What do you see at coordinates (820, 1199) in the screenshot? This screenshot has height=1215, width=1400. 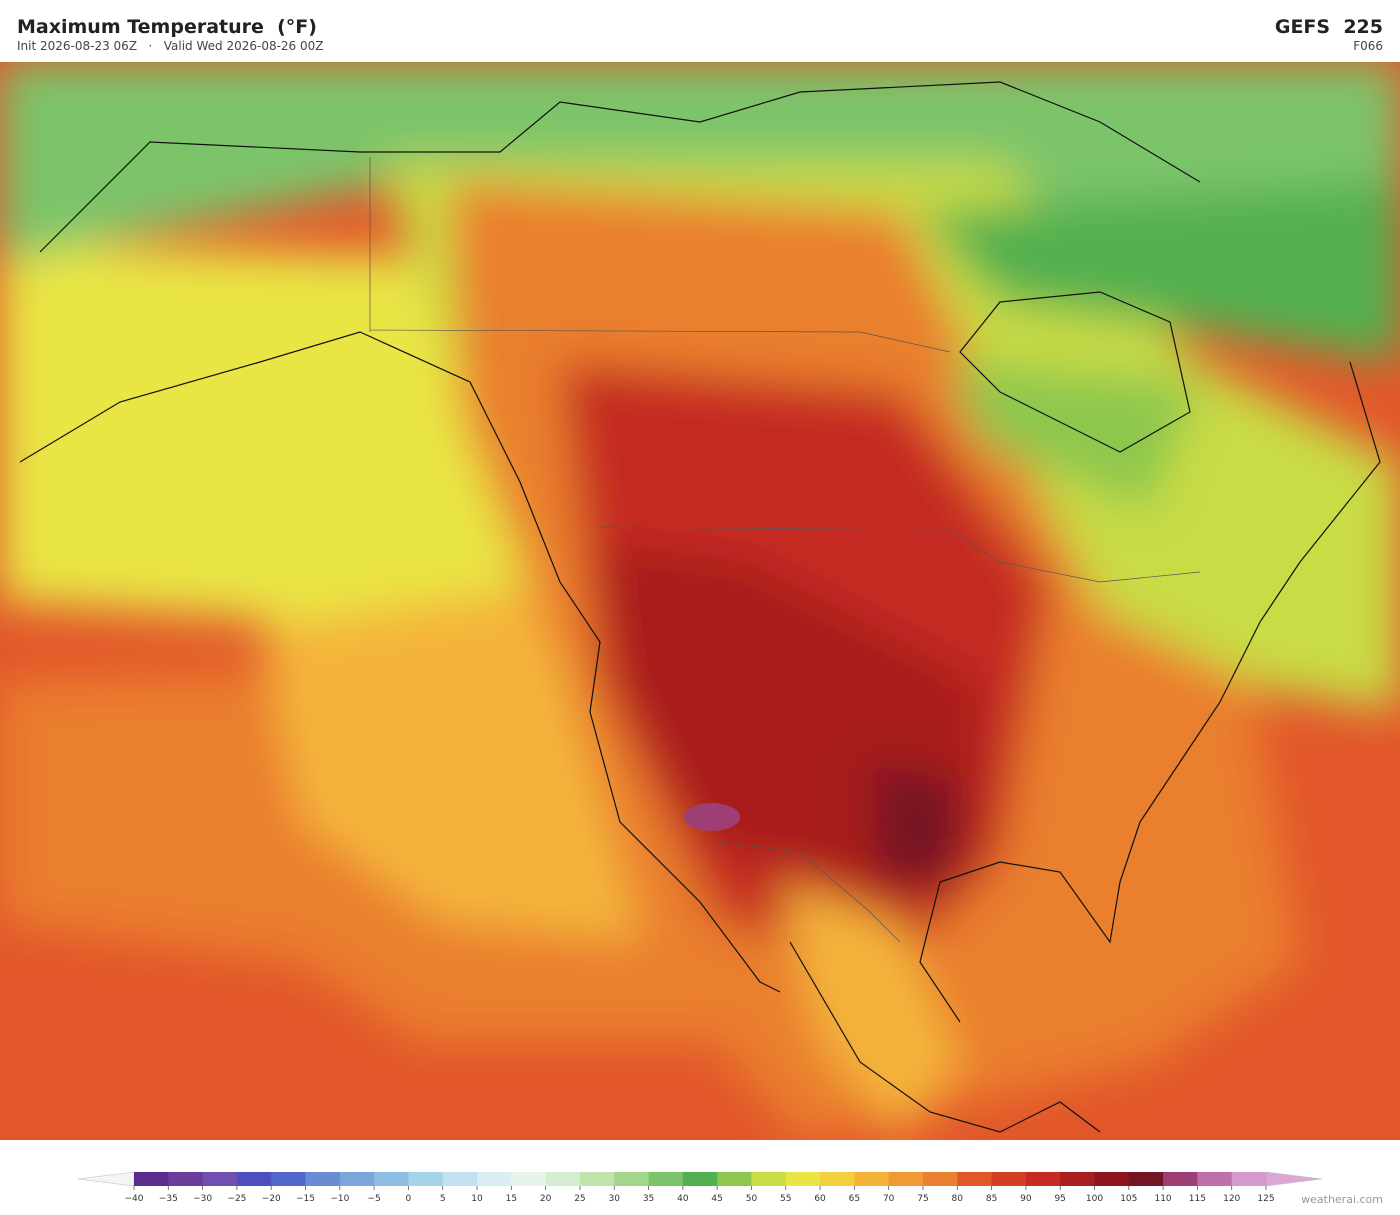 I see `tick-label: 60` at bounding box center [820, 1199].